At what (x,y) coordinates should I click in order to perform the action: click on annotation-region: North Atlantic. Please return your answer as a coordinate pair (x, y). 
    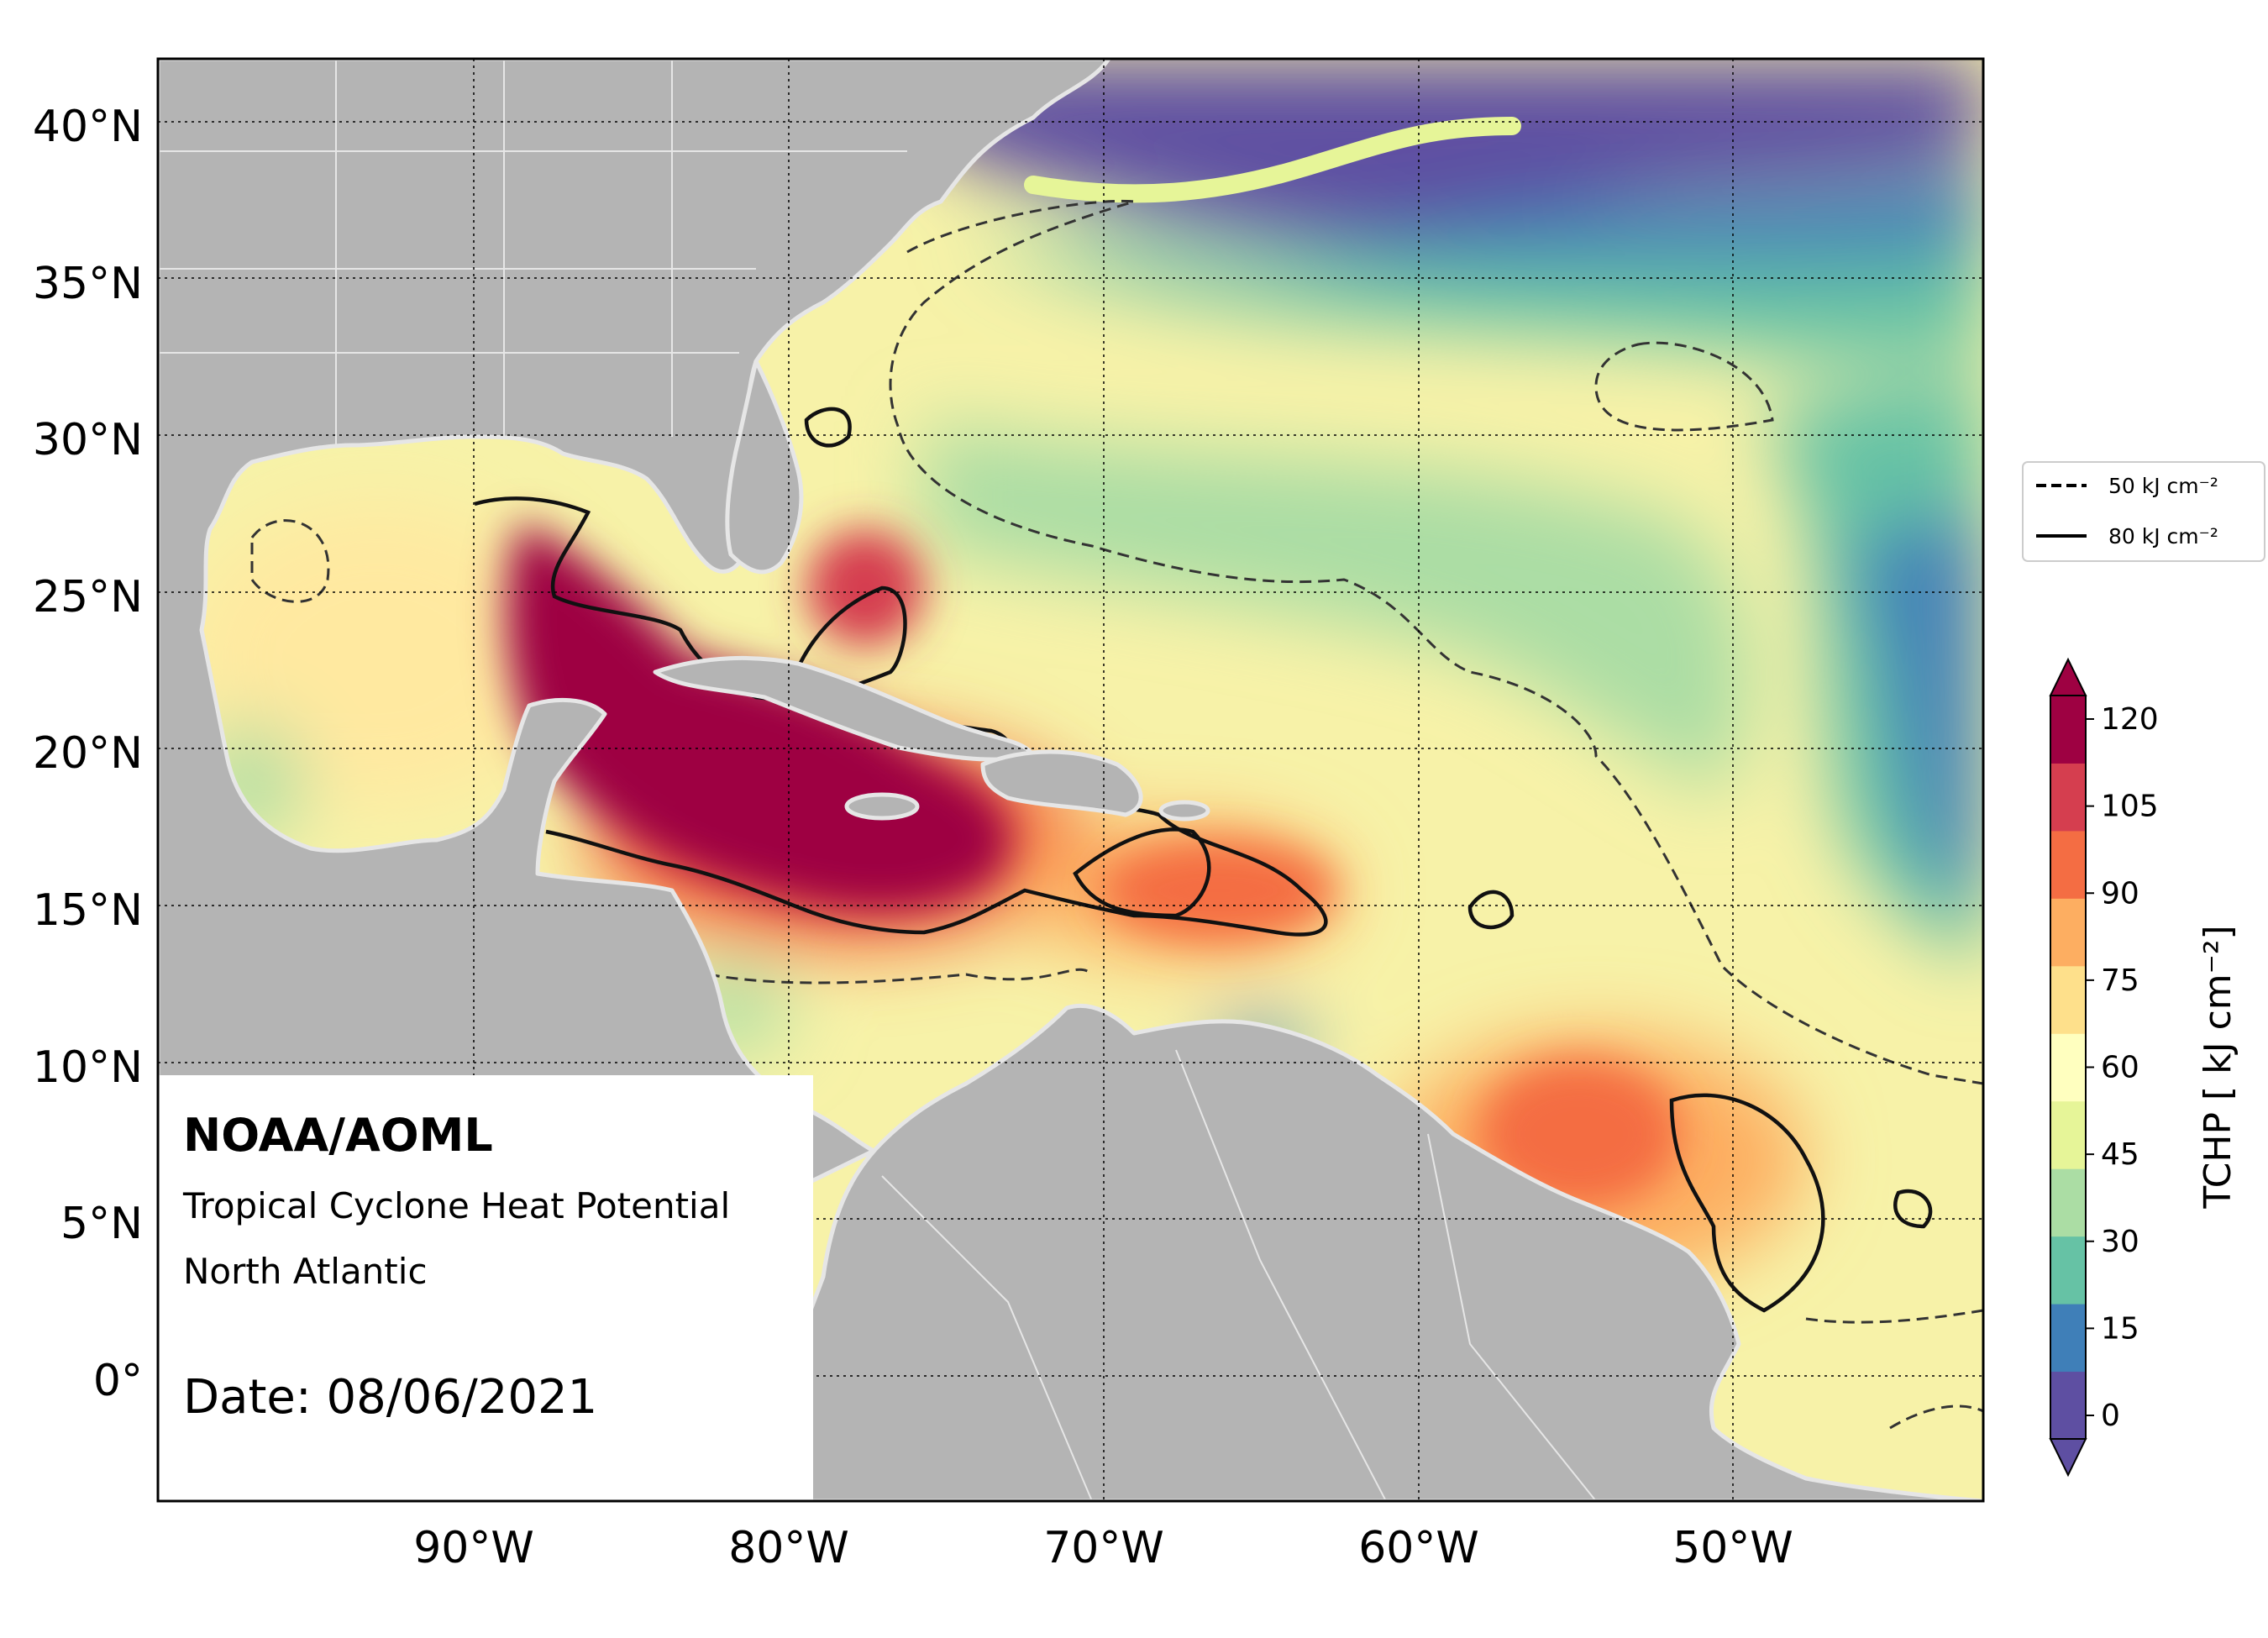
    Looking at the image, I should click on (305, 1271).